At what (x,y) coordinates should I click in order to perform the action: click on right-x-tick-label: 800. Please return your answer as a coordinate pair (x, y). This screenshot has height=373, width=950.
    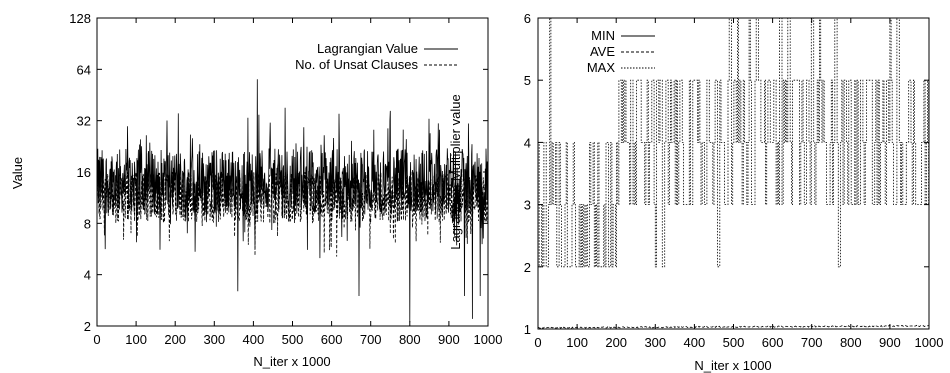
    Looking at the image, I should click on (851, 342).